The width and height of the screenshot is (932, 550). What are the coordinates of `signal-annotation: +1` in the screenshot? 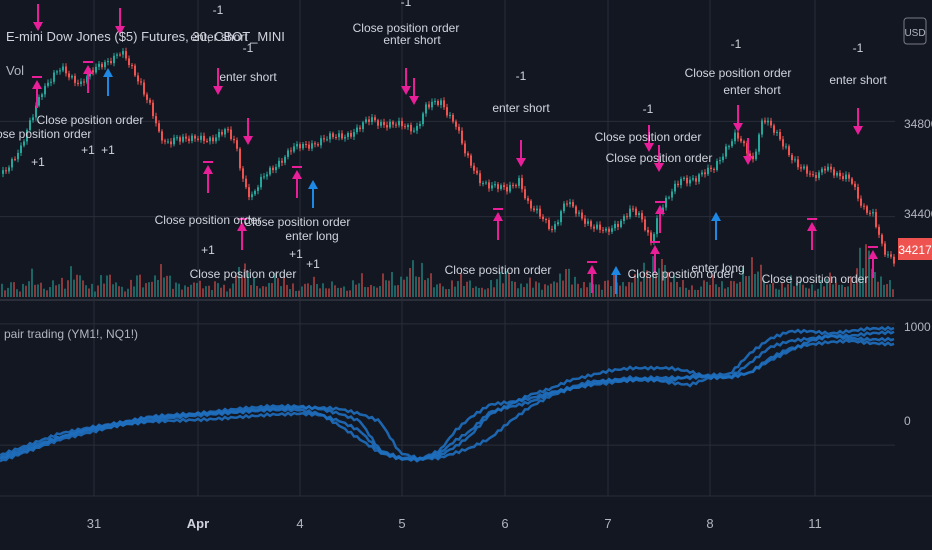 It's located at (208, 250).